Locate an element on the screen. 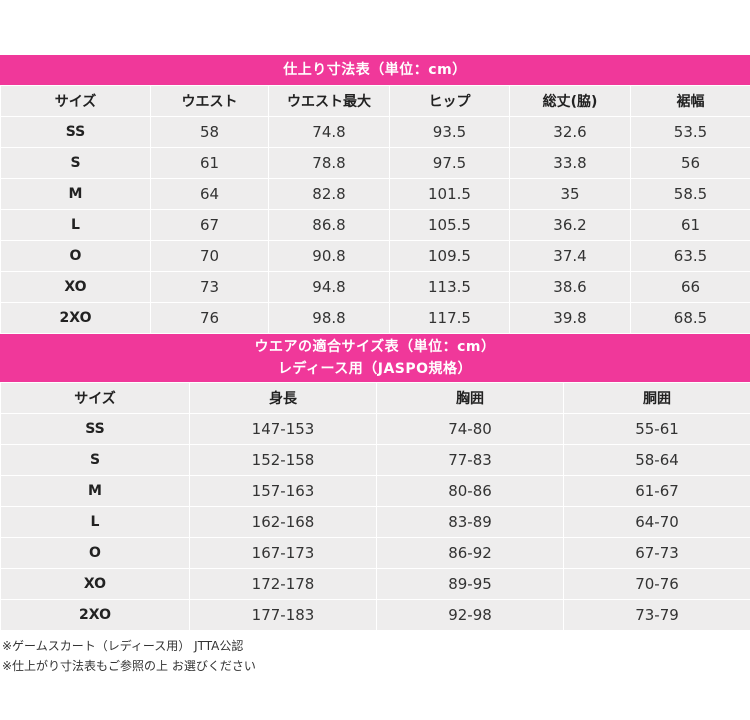 This screenshot has height=720, width=750. value-cell: 105.5 is located at coordinates (449, 225).